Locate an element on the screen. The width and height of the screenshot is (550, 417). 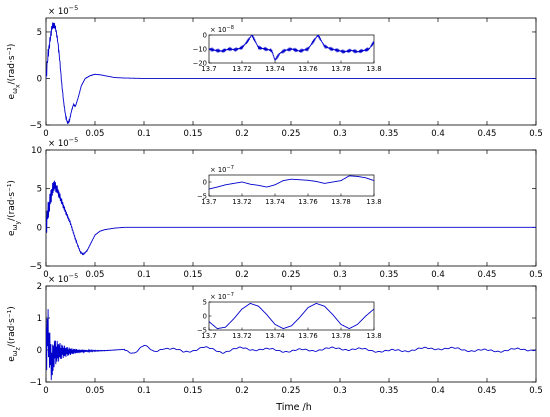
y-tick-label: −1 is located at coordinates (35, 383).